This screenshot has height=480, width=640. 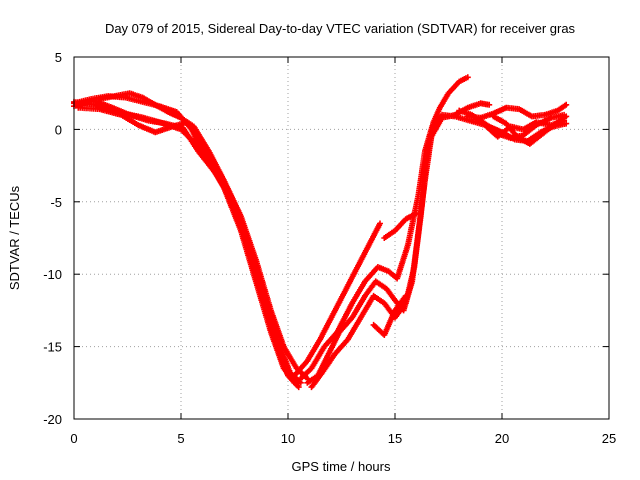 What do you see at coordinates (56, 202) in the screenshot?
I see `y-tick-label: -5` at bounding box center [56, 202].